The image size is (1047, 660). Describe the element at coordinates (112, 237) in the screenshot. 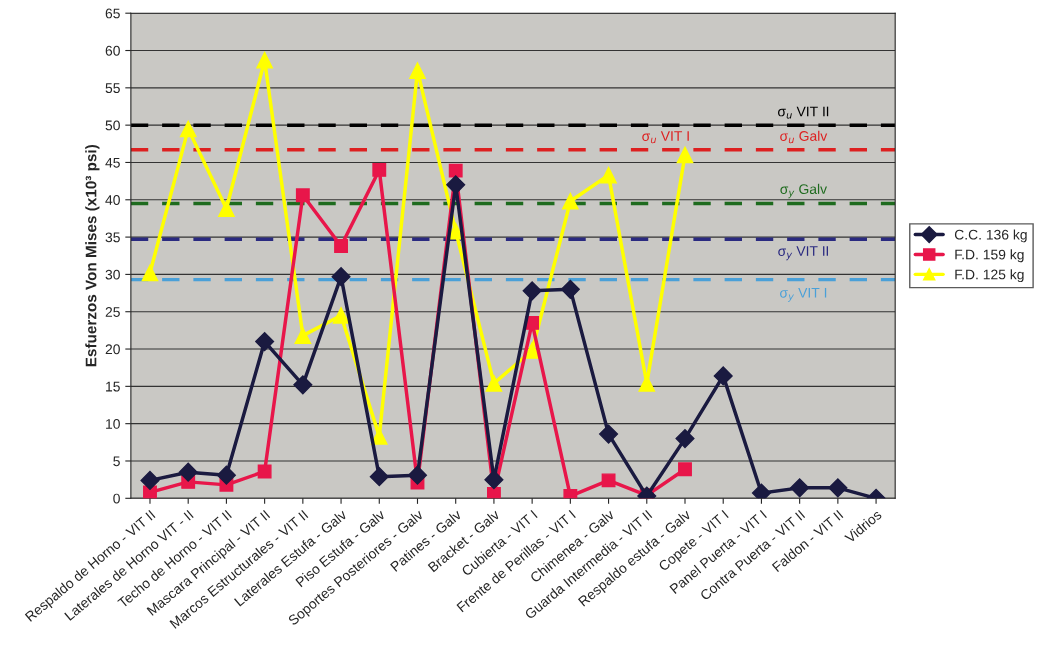

I see `y-tick-label: 35` at that location.